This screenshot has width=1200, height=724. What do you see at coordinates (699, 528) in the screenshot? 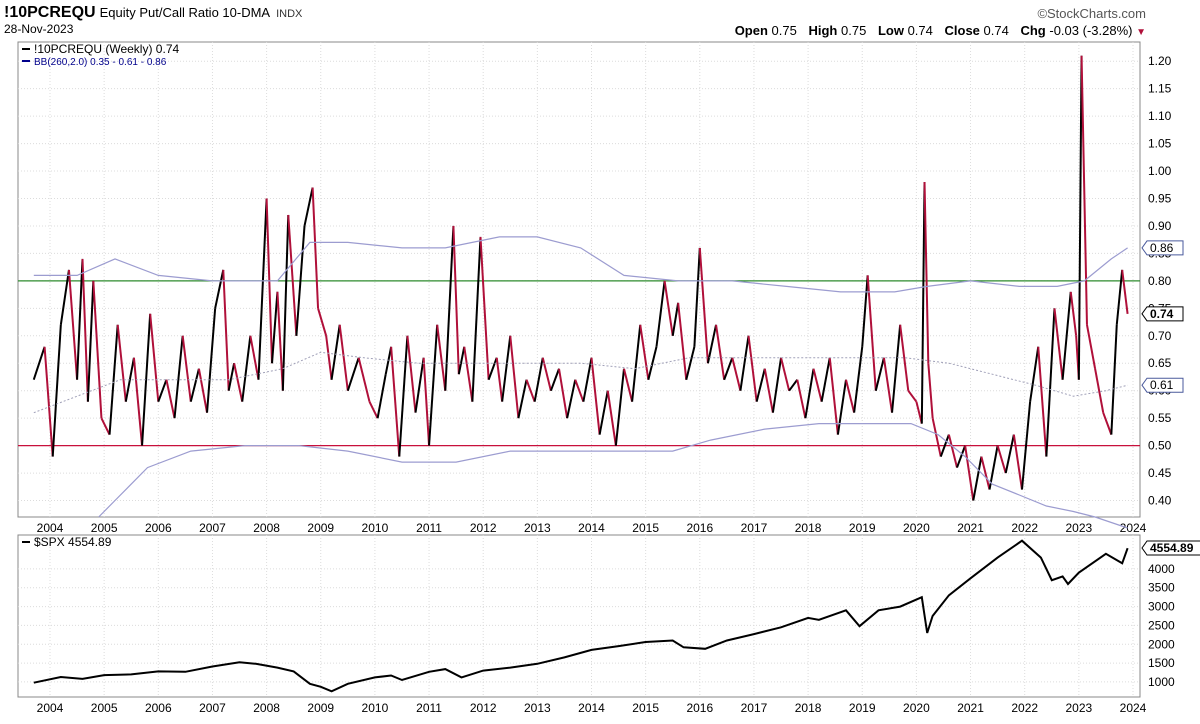
I see `x-tick-label: 2016` at bounding box center [699, 528].